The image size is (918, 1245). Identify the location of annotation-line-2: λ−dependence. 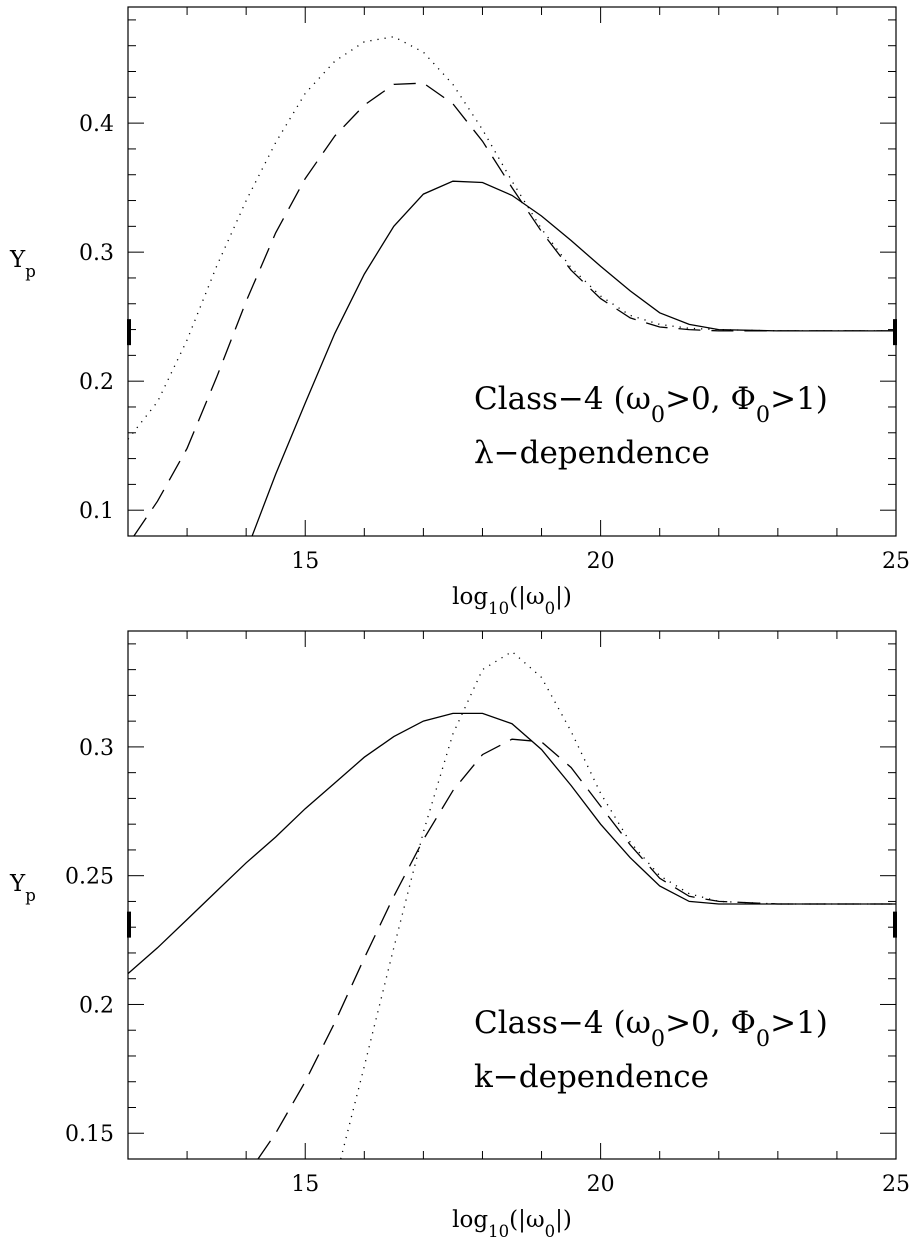
(592, 453).